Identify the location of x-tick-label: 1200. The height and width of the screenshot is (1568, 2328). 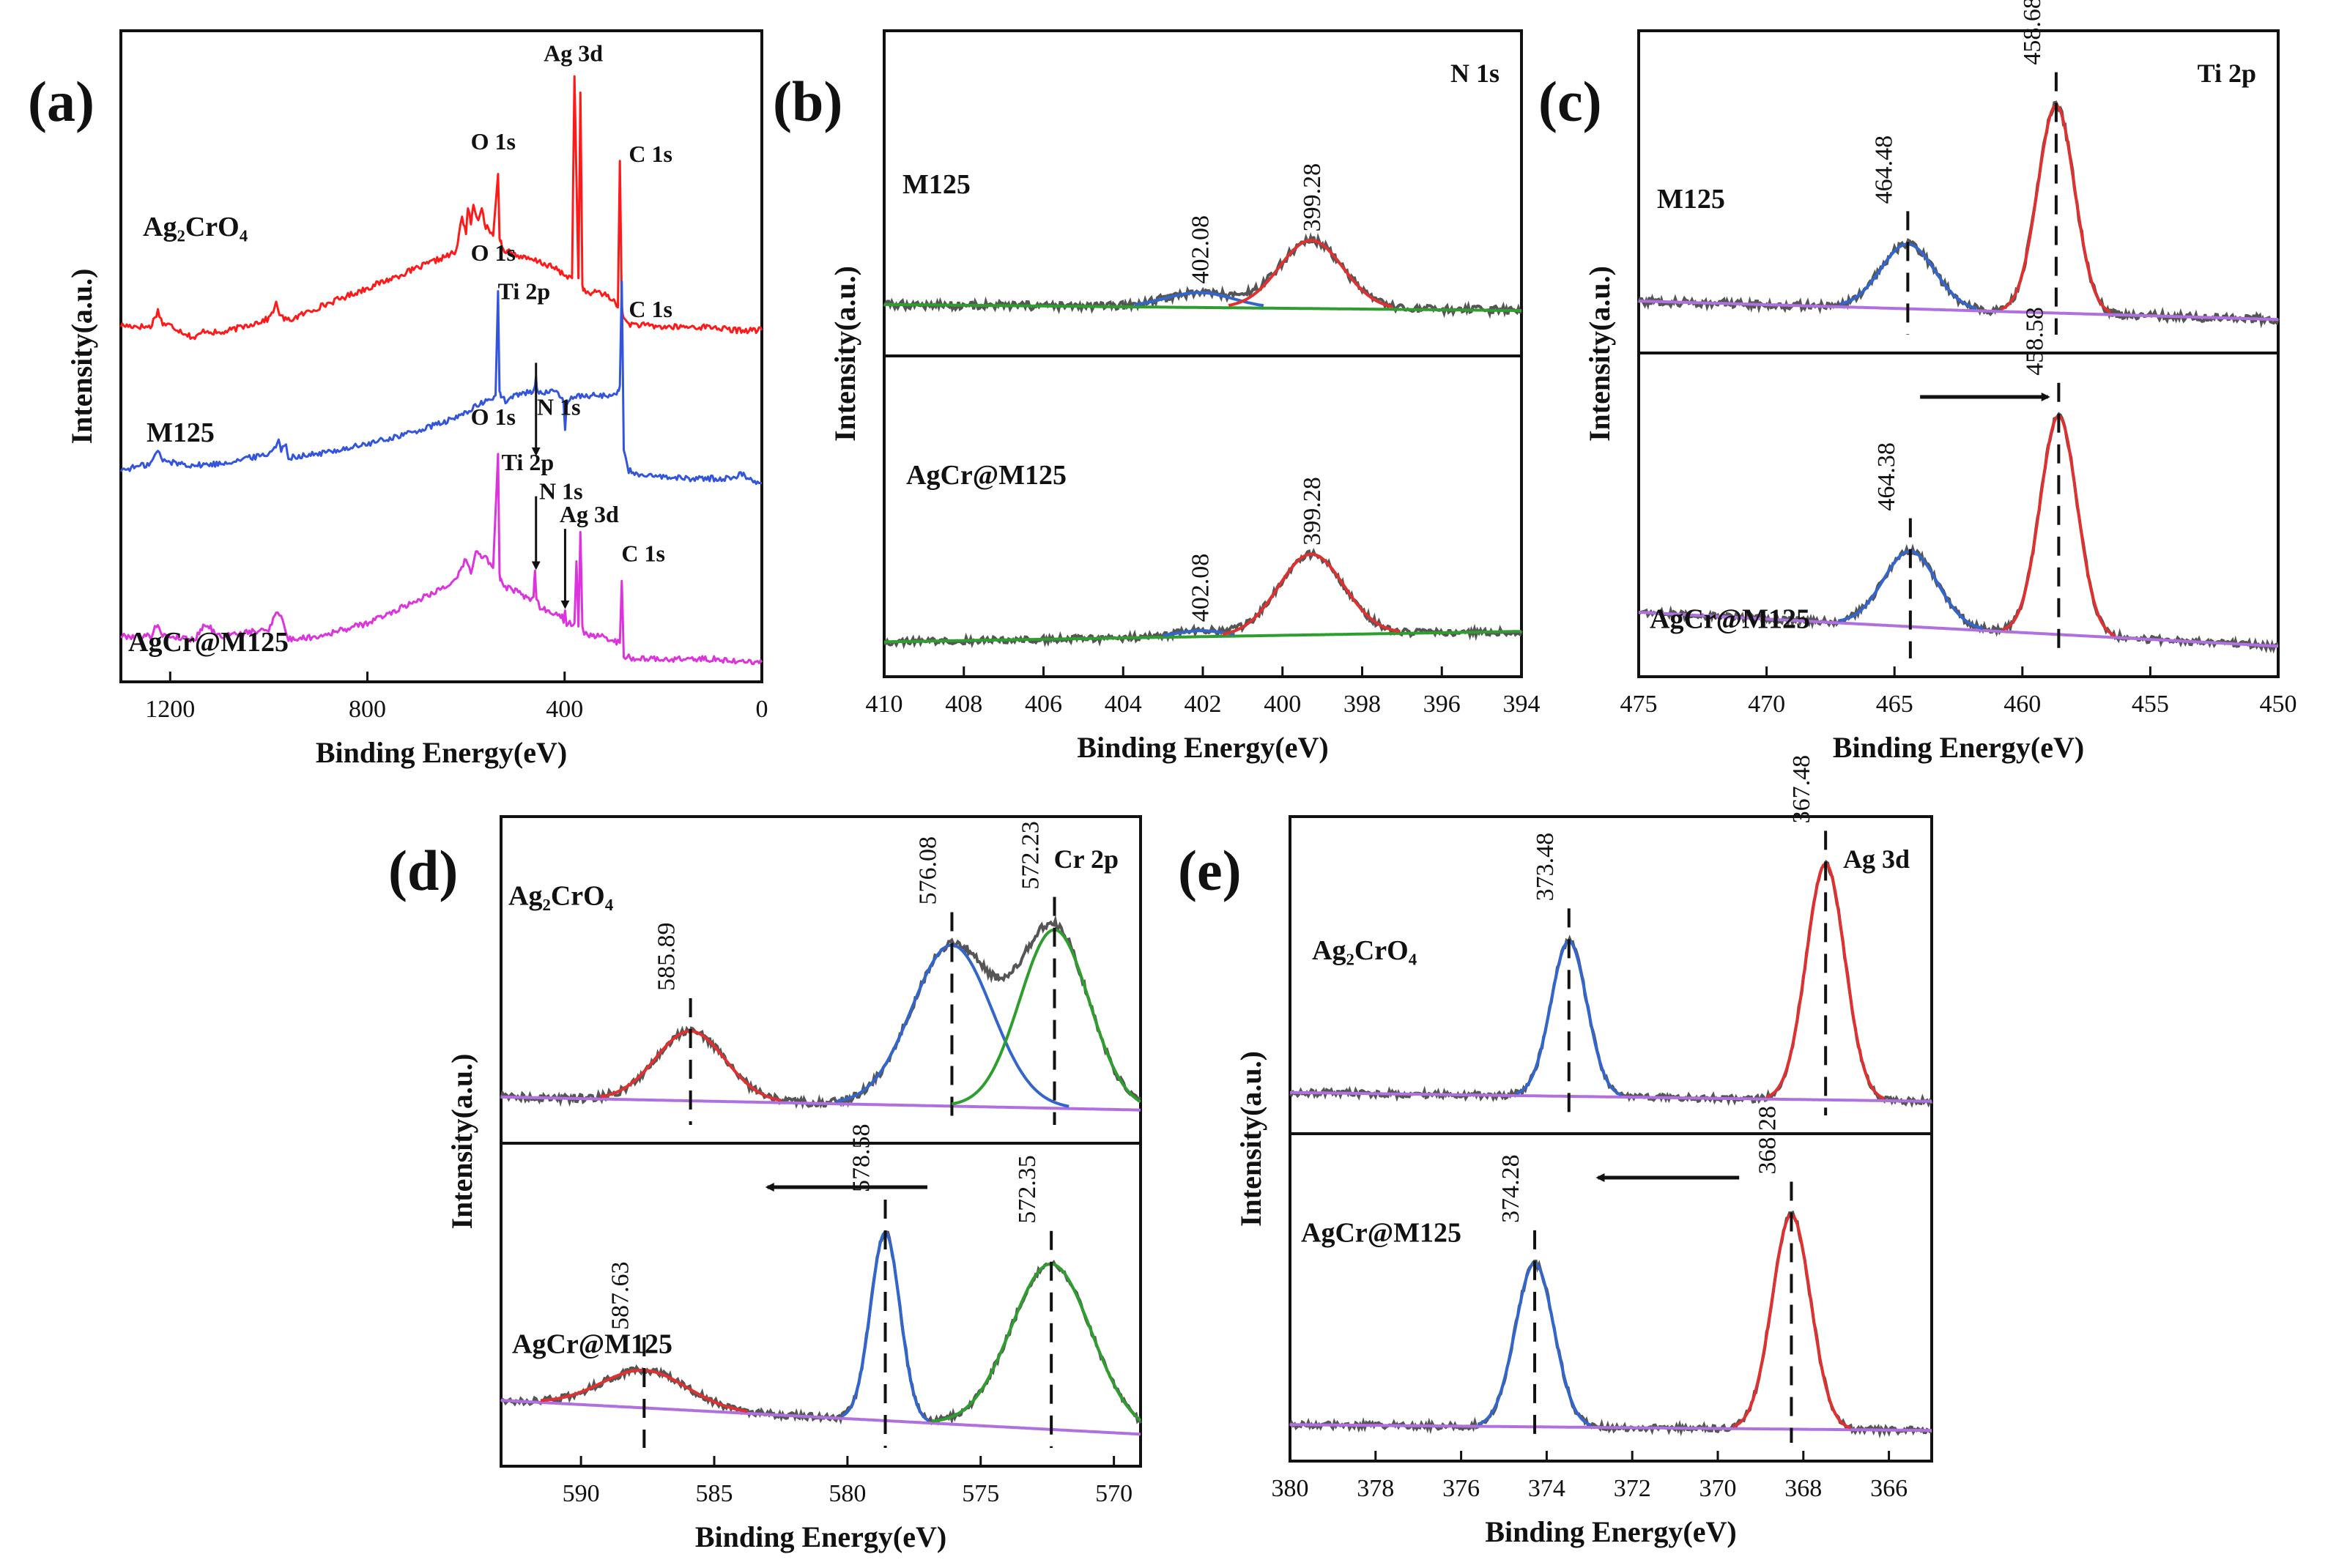
(170, 709).